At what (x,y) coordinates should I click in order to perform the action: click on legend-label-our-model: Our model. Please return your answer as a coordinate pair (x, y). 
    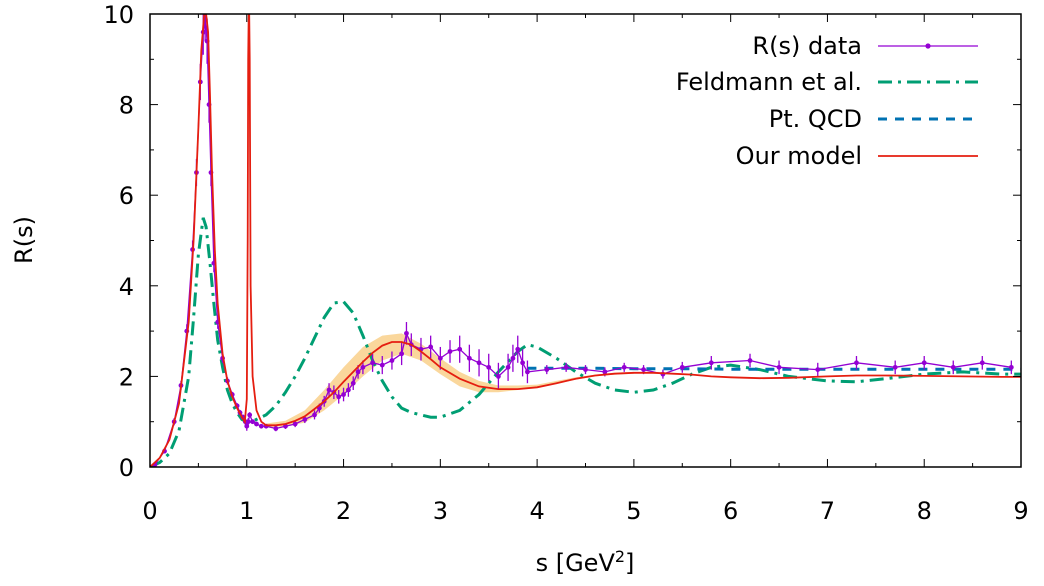
    Looking at the image, I should click on (799, 156).